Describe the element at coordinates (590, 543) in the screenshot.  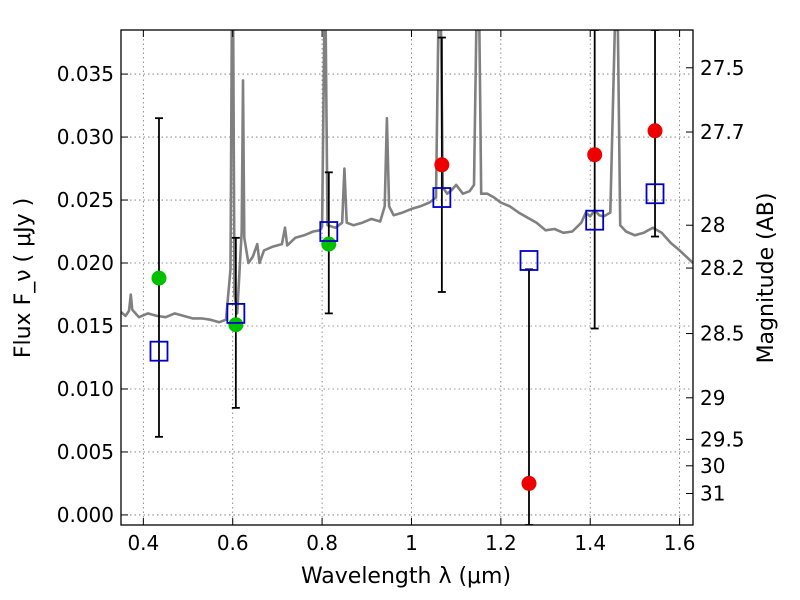
I see `x-tick-label: 1.4` at that location.